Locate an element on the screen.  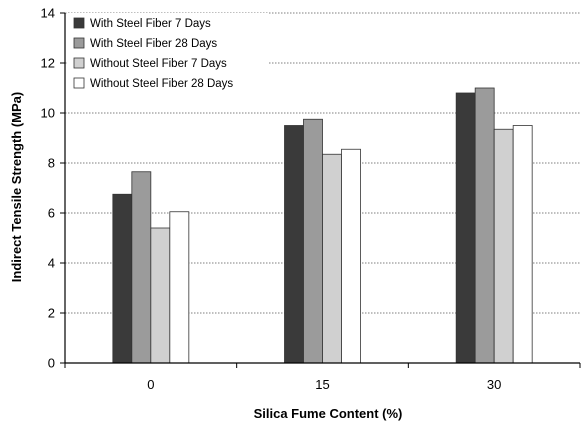
legend-item-1: With Steel Fiber 28 Days is located at coordinates (145, 43).